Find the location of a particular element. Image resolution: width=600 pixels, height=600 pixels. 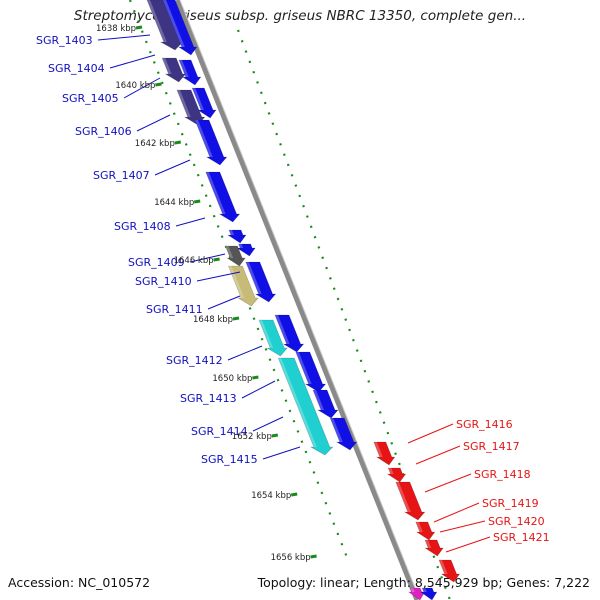

gene-label-left: SGR_1408 is located at coordinates (142, 226).